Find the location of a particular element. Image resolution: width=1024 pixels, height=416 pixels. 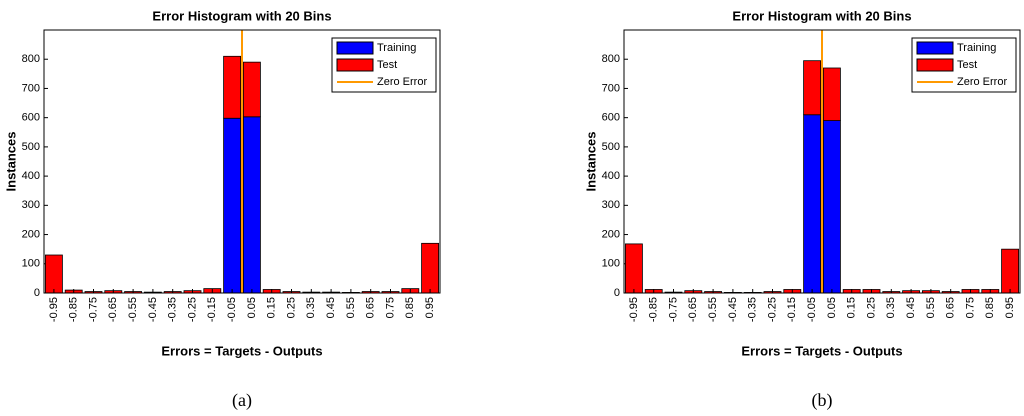

caption: (b) is located at coordinates (822, 400).